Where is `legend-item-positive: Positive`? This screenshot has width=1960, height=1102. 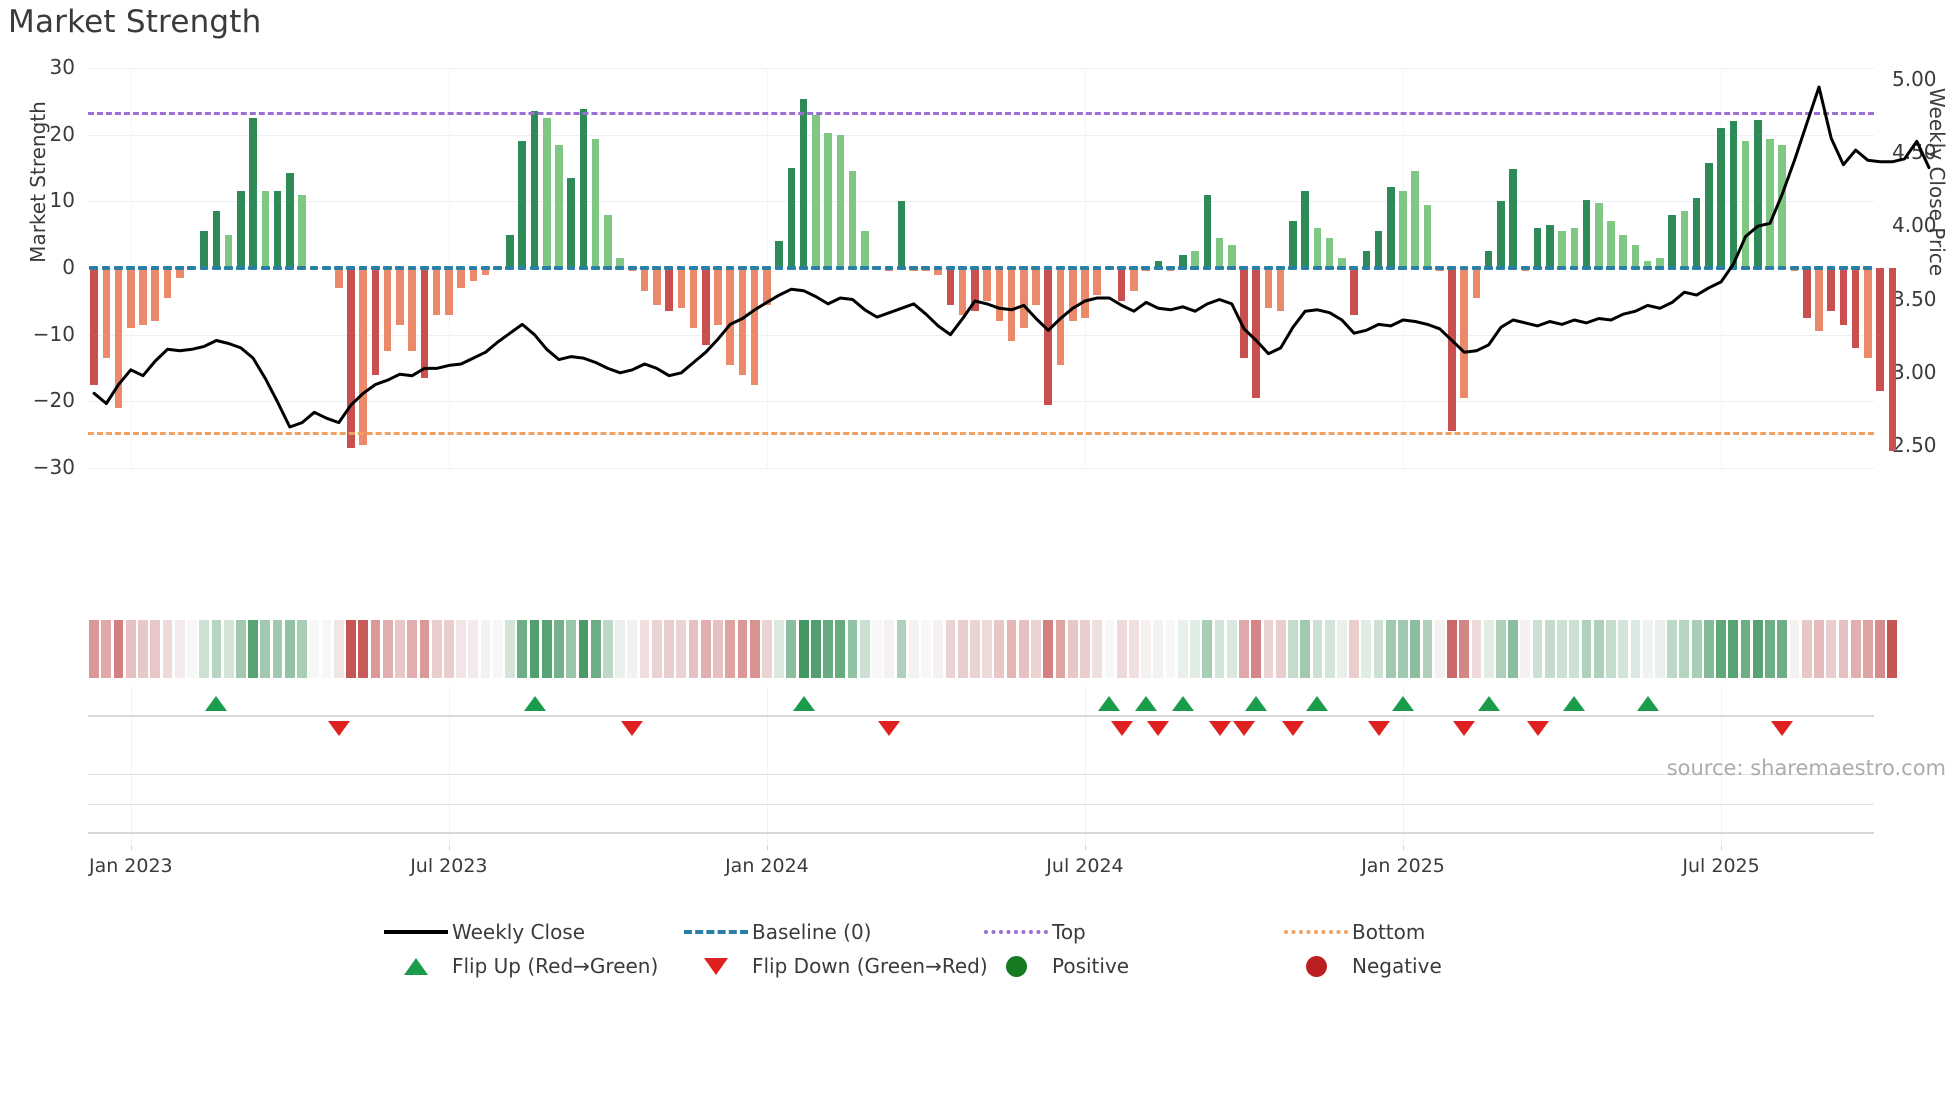 legend-item-positive: Positive is located at coordinates (1130, 966).